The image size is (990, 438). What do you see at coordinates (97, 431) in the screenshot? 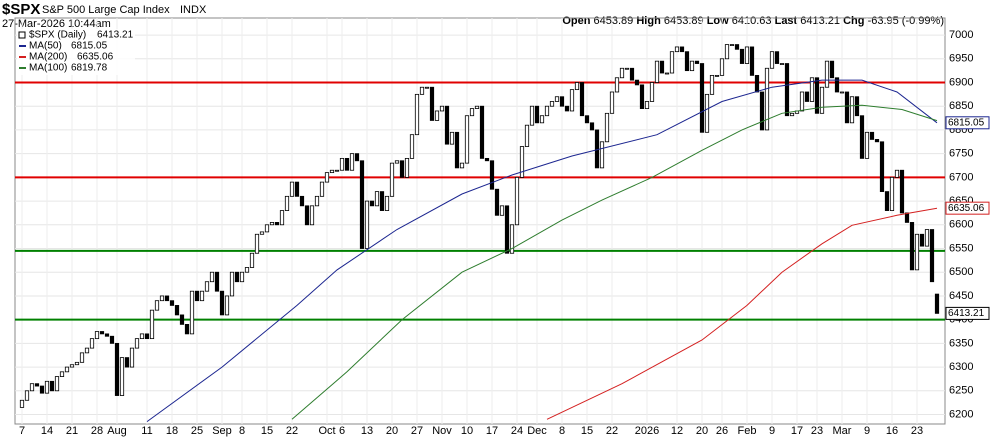
I see `x-tick-label: 28` at bounding box center [97, 431].